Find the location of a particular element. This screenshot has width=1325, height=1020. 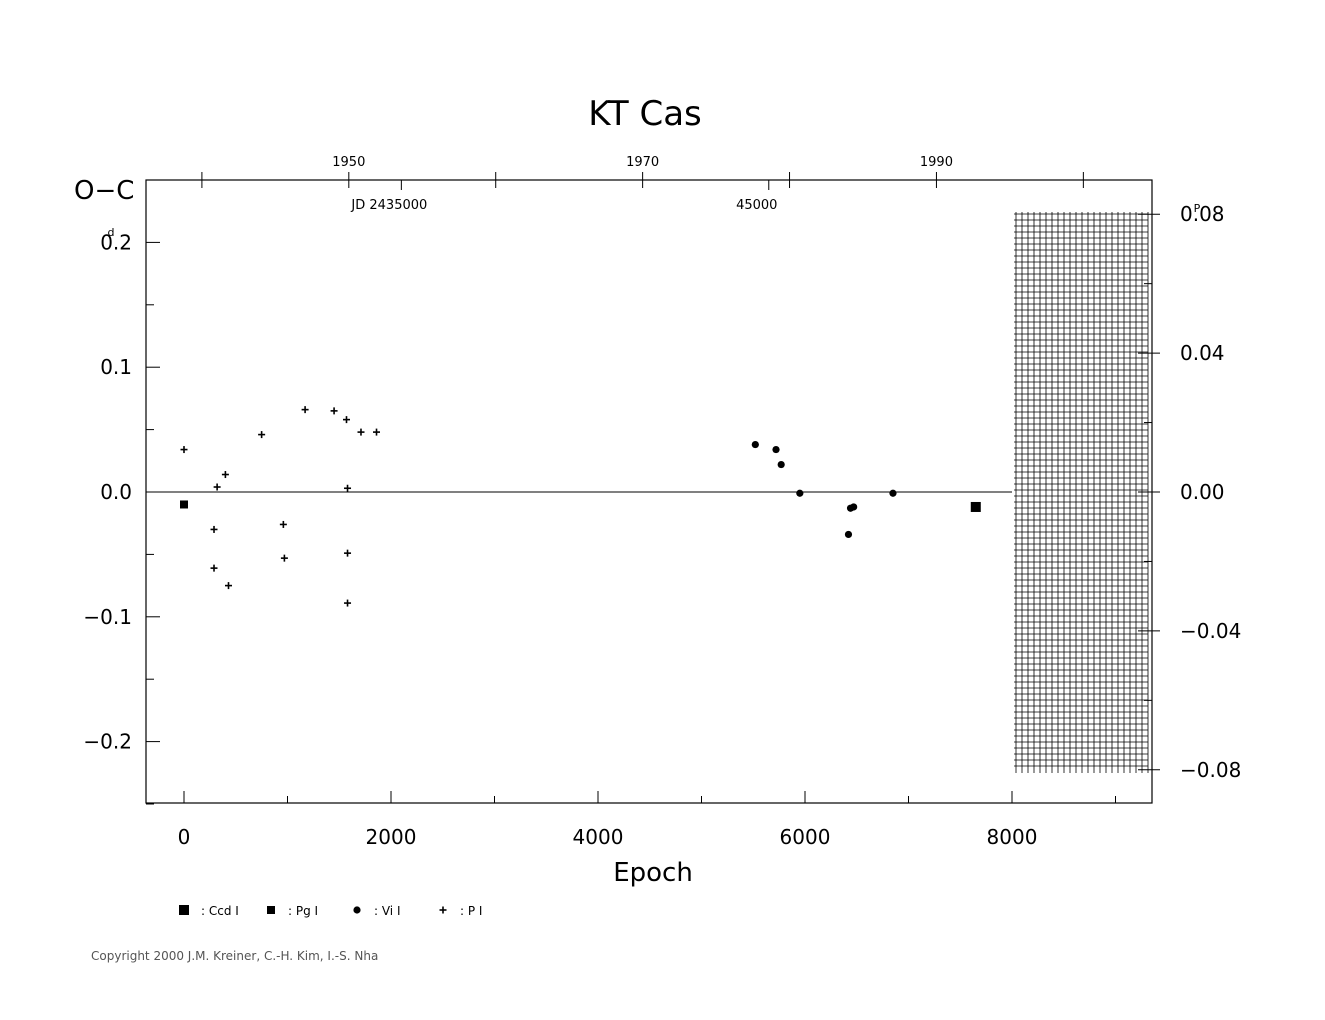

legend-label: : Pg I is located at coordinates (303, 911).